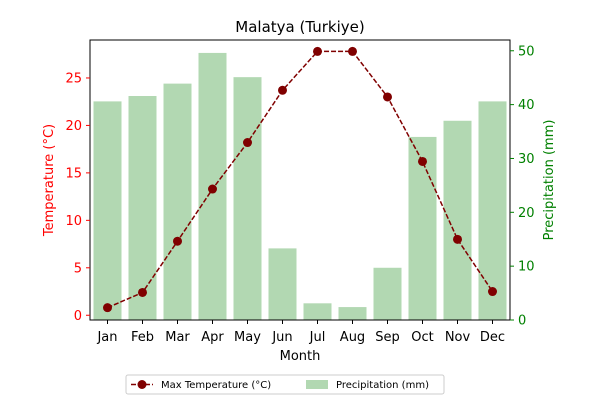  I want to click on x-tick-label-nov: Nov, so click(458, 337).